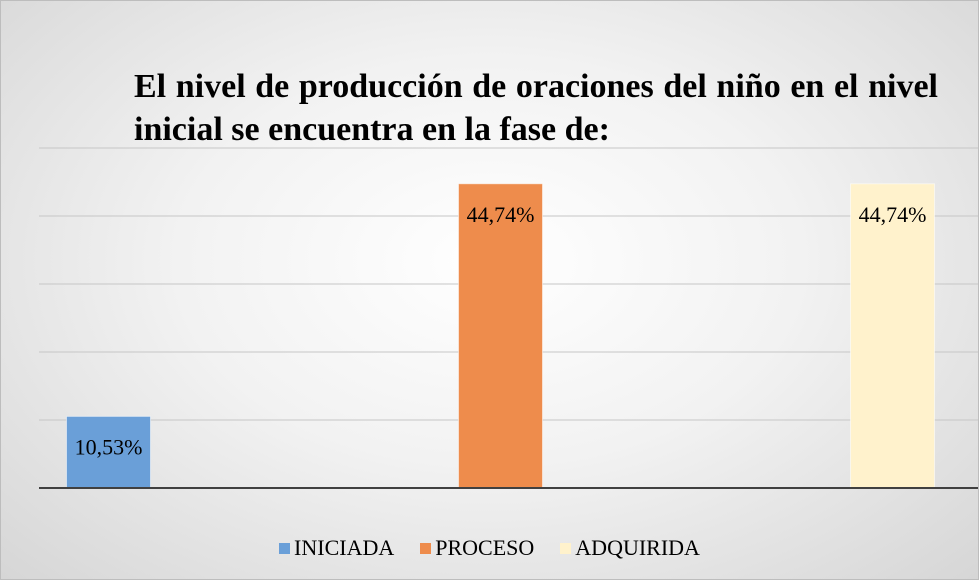  What do you see at coordinates (637, 547) in the screenshot?
I see `legend-label: ADQUIRIDA` at bounding box center [637, 547].